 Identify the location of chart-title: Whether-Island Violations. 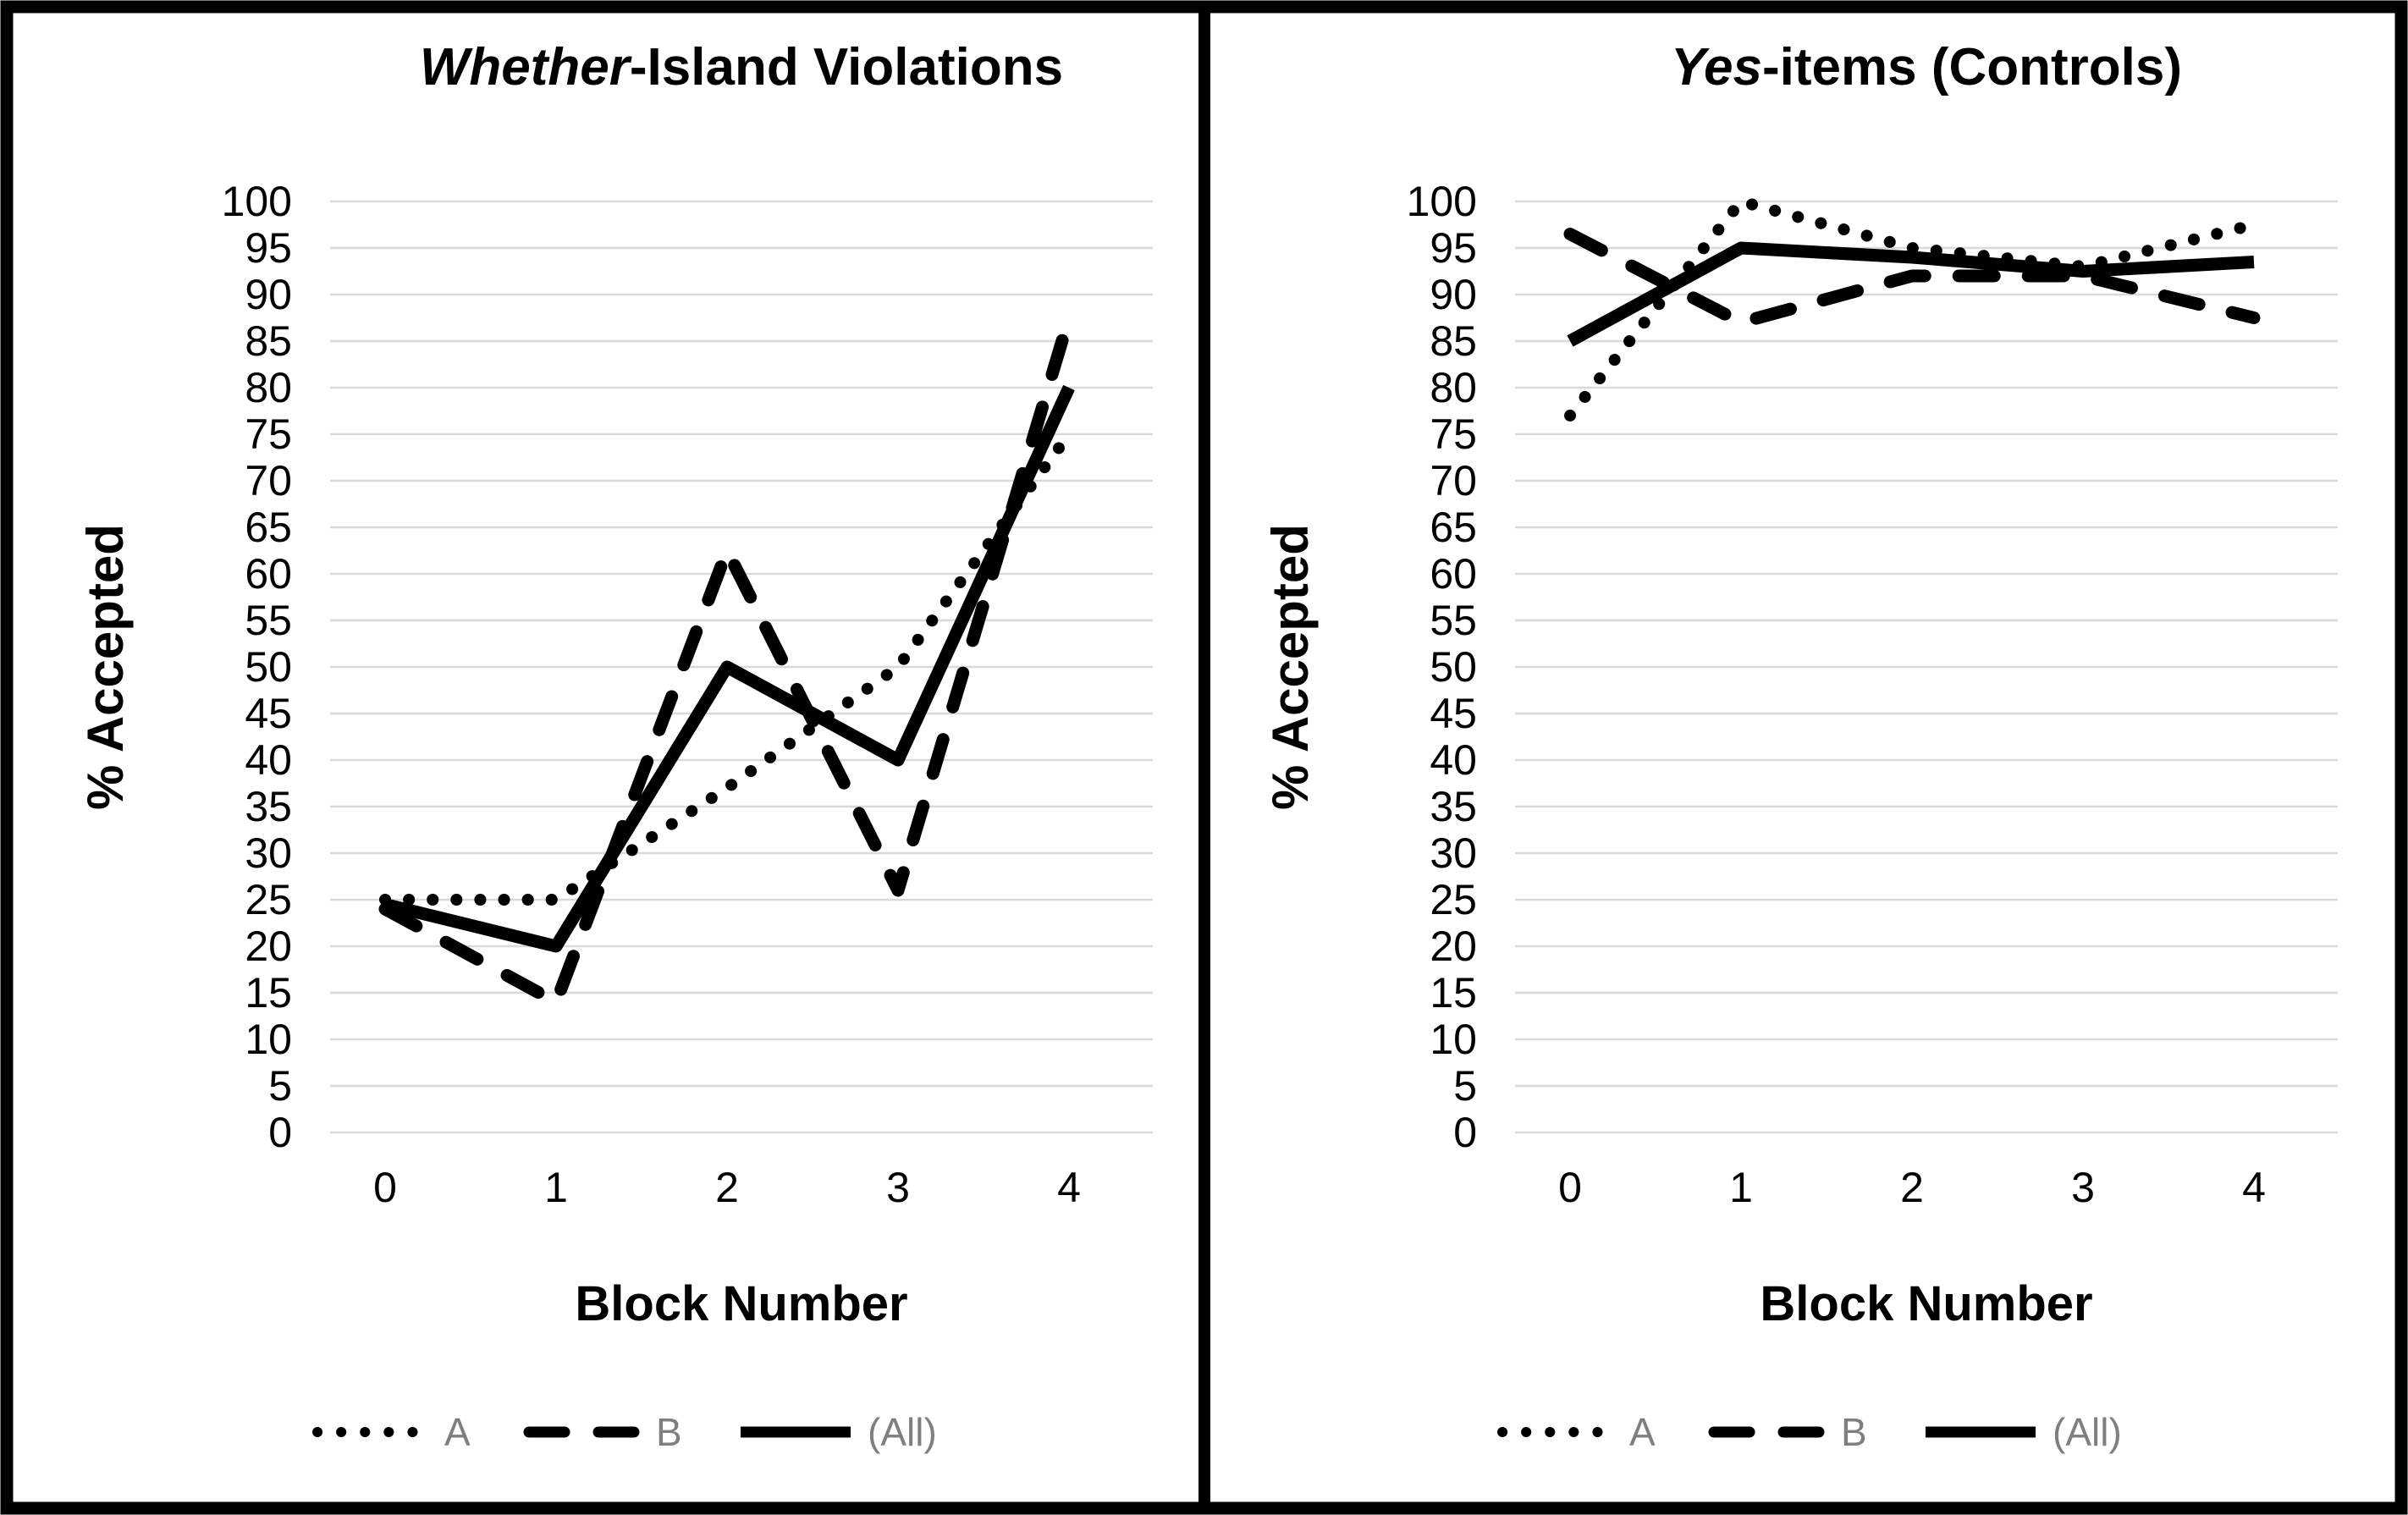
(741, 67).